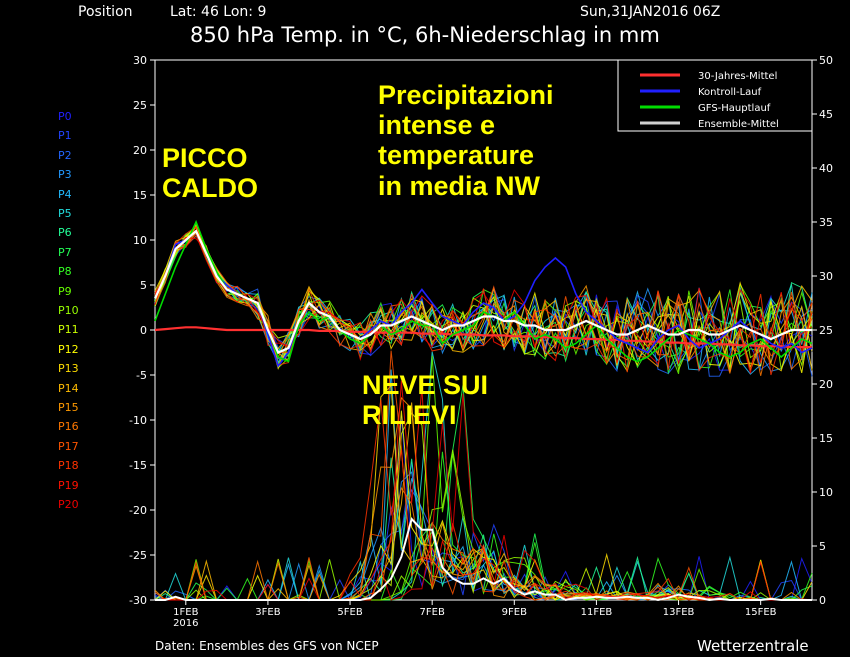  What do you see at coordinates (138, 510) in the screenshot?
I see `y-tick-label: -20` at bounding box center [138, 510].